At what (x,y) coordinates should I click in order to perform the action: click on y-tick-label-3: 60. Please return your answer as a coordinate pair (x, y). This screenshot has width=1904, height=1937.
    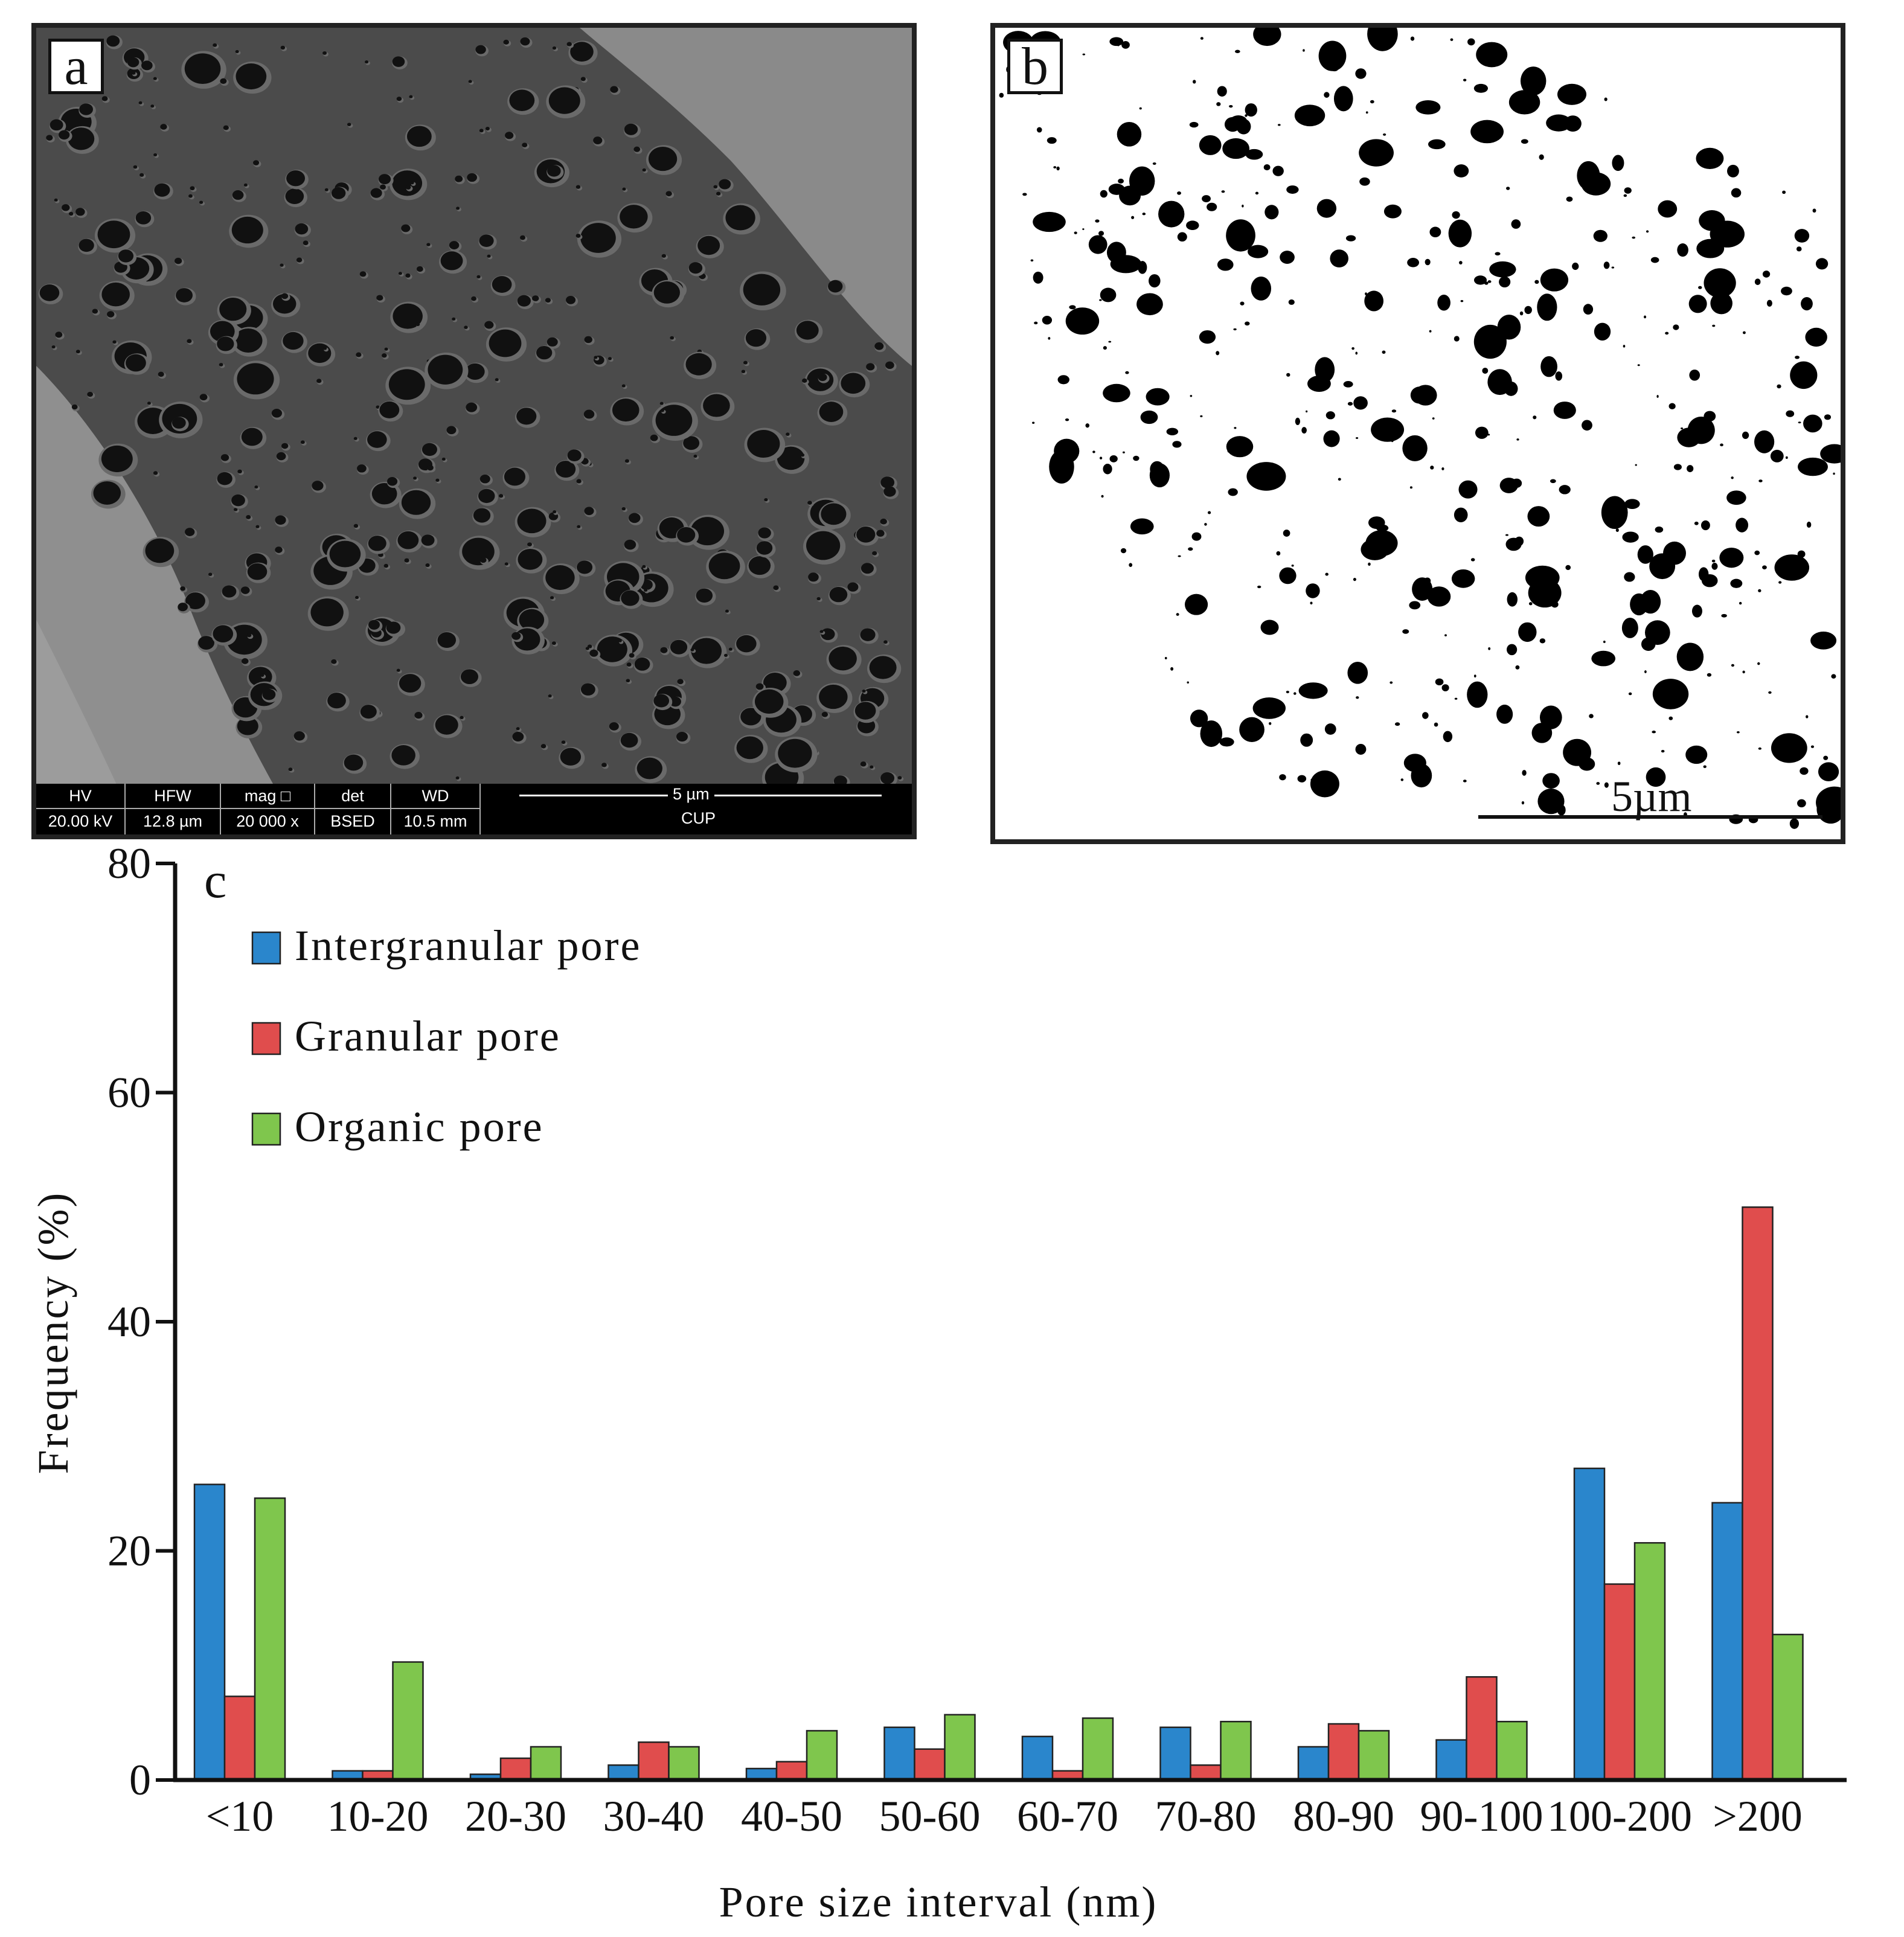
    Looking at the image, I should click on (129, 1093).